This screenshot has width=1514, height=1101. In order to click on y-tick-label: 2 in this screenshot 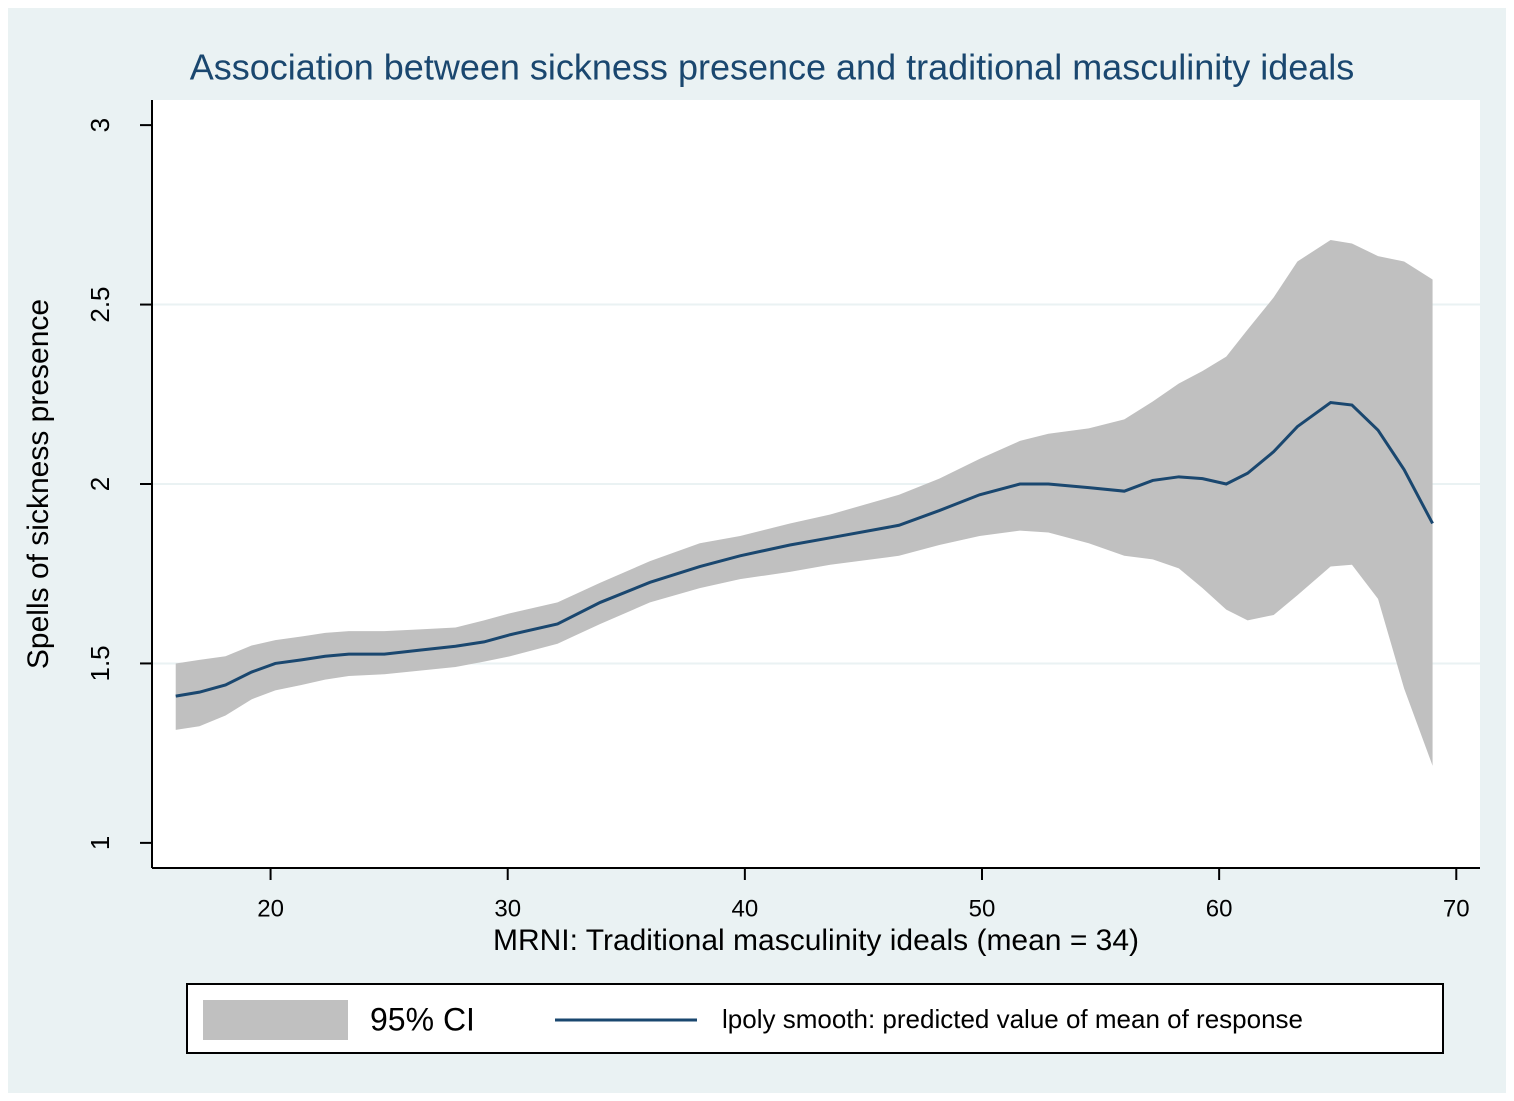, I will do `click(100, 484)`.